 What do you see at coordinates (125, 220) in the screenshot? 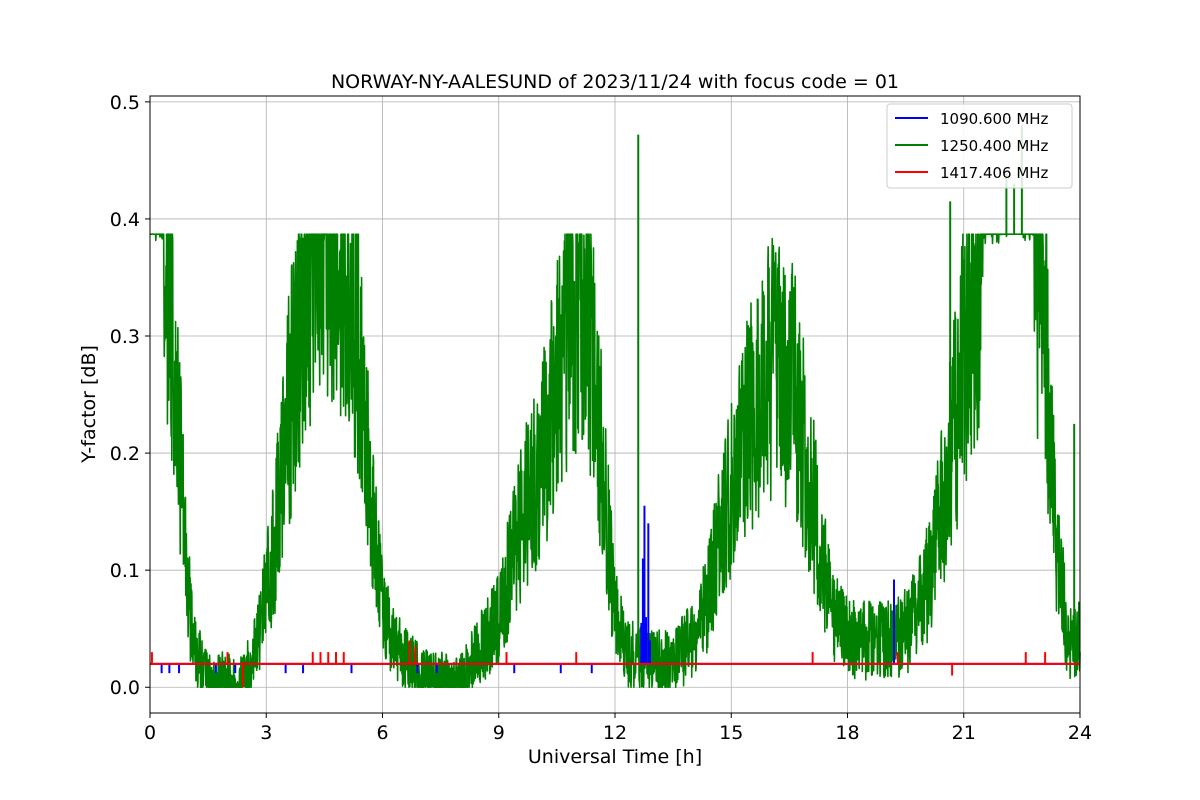
I see `y-tick-label: 0.4` at bounding box center [125, 220].